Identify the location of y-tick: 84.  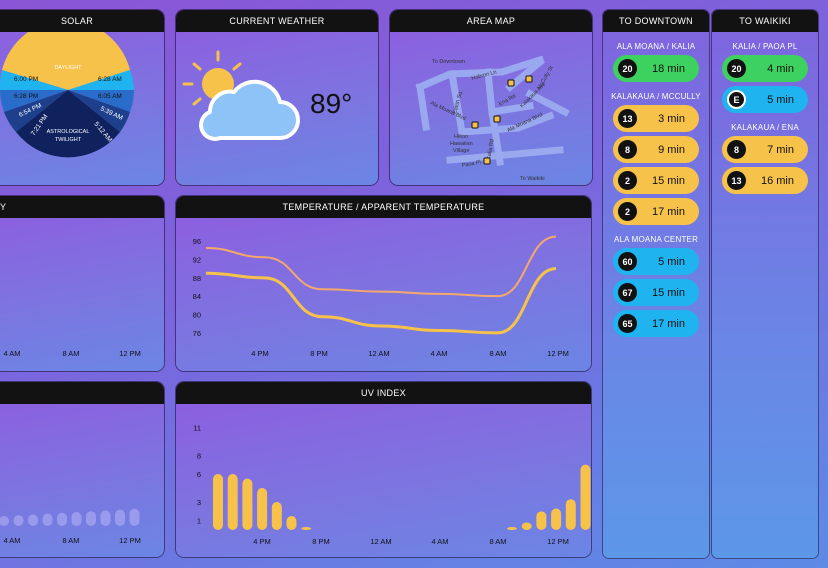
(197, 296).